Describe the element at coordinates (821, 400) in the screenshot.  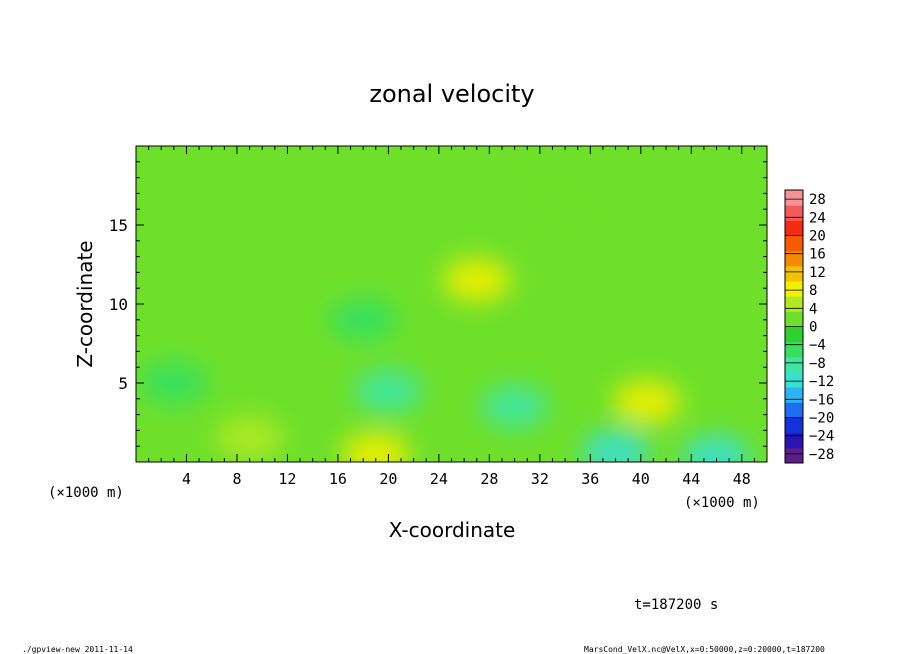
I see `colorbar-label: −16` at that location.